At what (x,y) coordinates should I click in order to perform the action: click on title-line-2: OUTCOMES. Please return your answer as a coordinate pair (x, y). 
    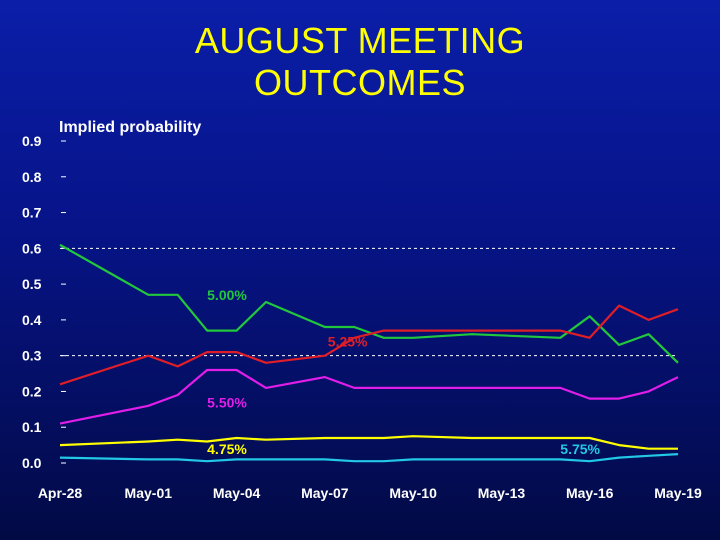
    Looking at the image, I should click on (359, 82).